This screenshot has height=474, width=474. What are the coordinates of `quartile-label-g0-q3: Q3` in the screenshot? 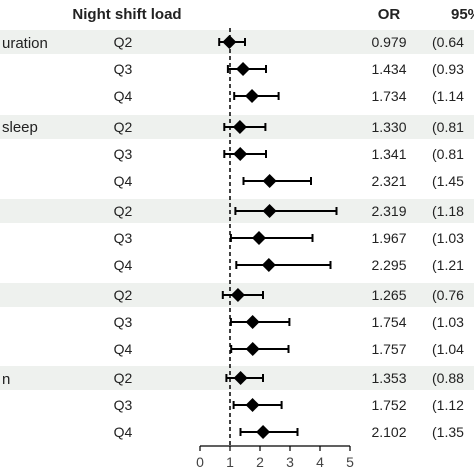 It's located at (123, 69).